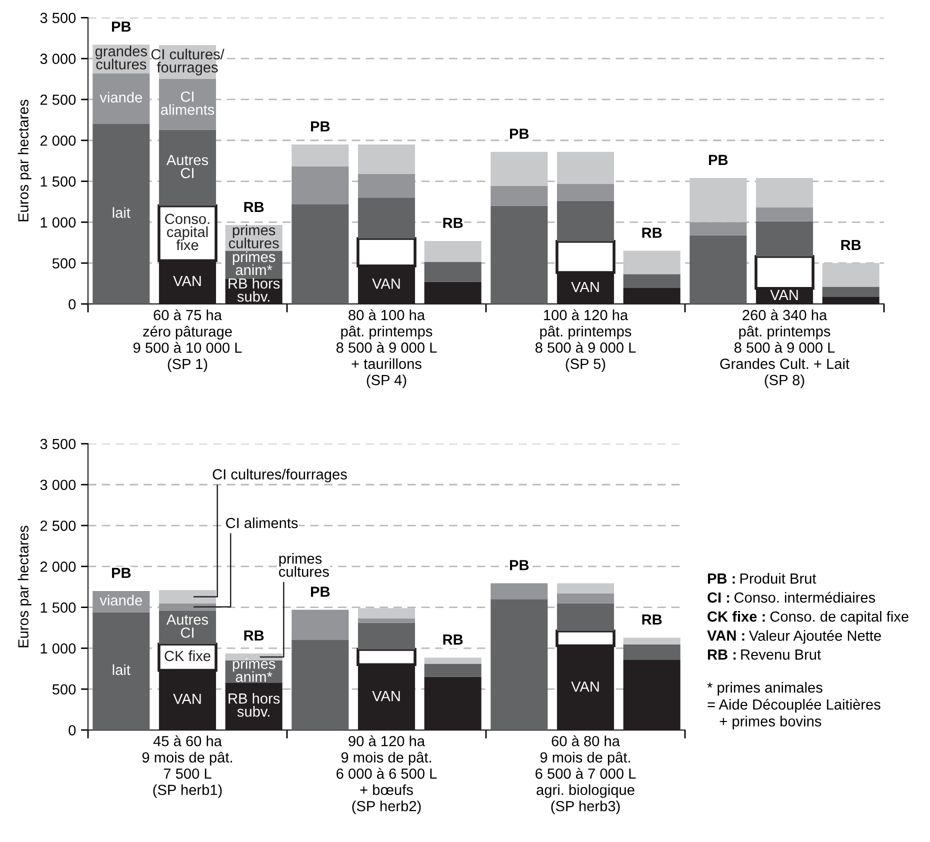 This screenshot has height=842, width=930. I want to click on data-label: primes anim*, so click(254, 670).